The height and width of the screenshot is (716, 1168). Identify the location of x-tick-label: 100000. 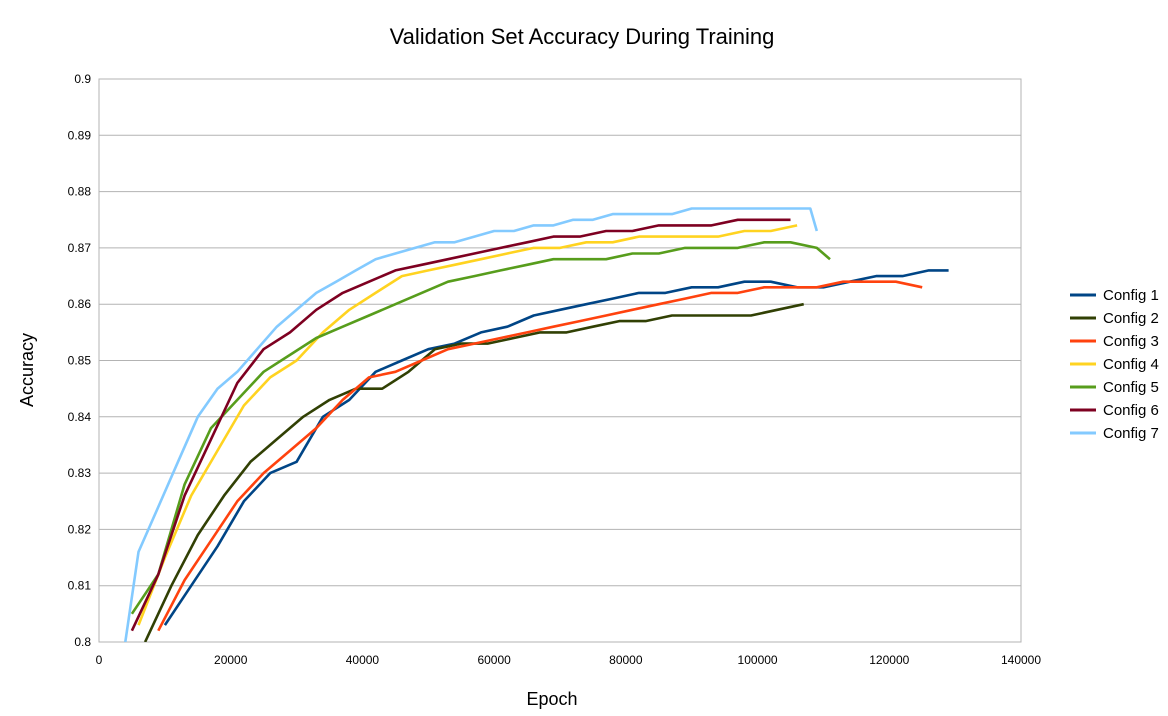
(758, 660).